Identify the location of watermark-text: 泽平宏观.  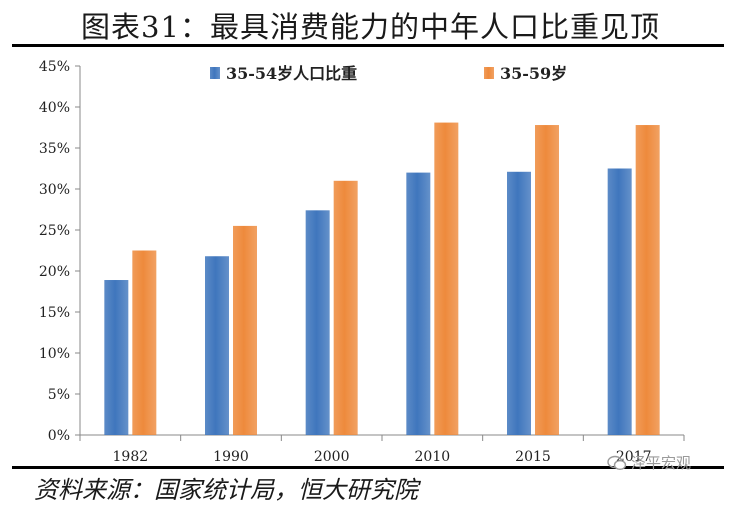
(661, 463).